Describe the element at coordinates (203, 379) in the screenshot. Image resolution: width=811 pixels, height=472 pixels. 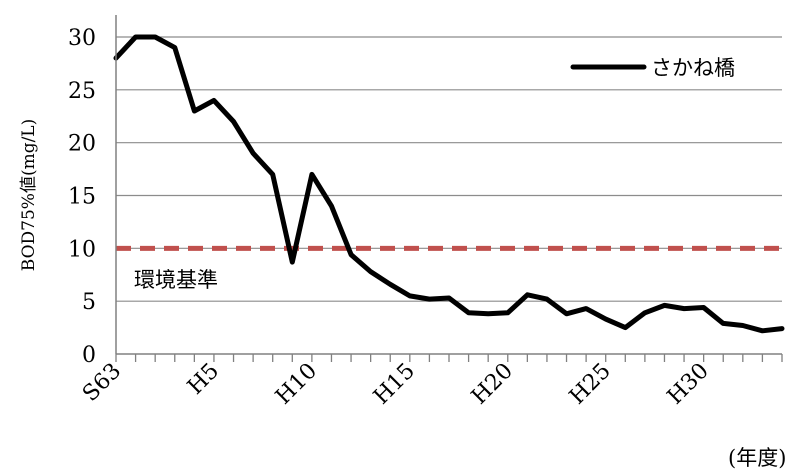
I see `x-tick-label: H5` at that location.